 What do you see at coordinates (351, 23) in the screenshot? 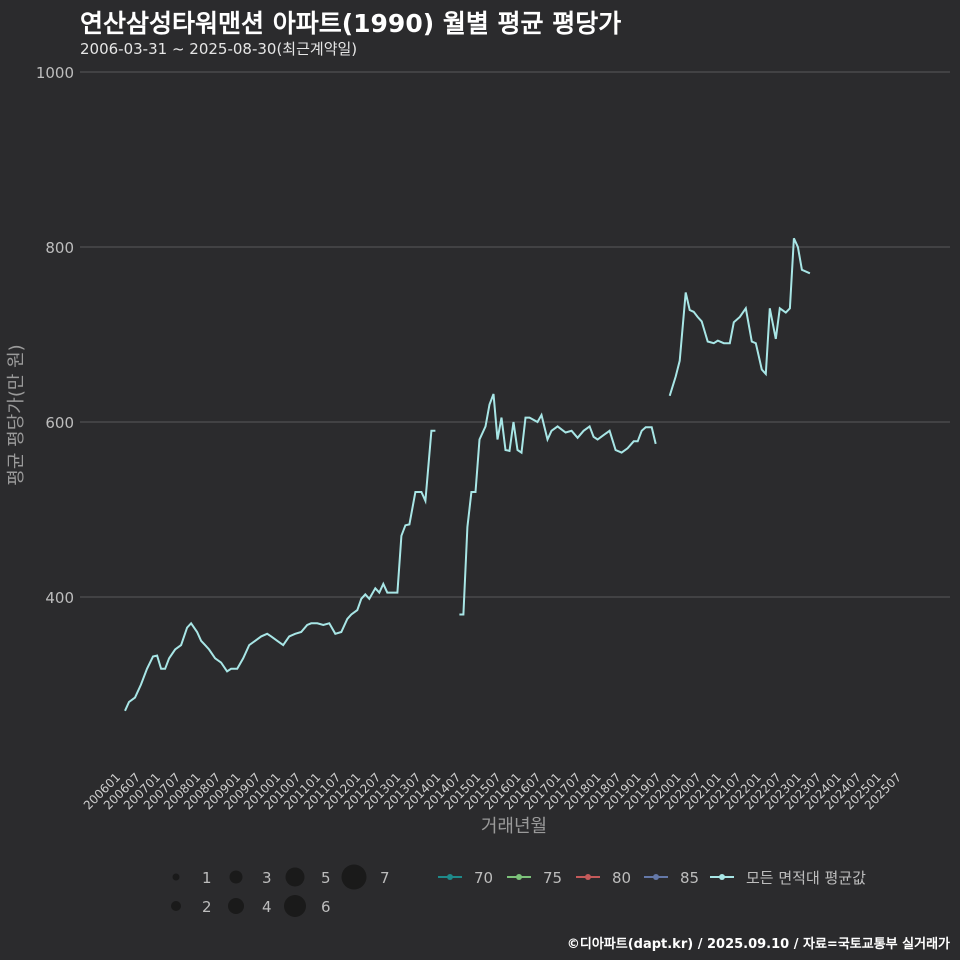
I see `chart-title: 연산삼성타워맨션 아파트(1990) 월별 평균 평당가` at bounding box center [351, 23].